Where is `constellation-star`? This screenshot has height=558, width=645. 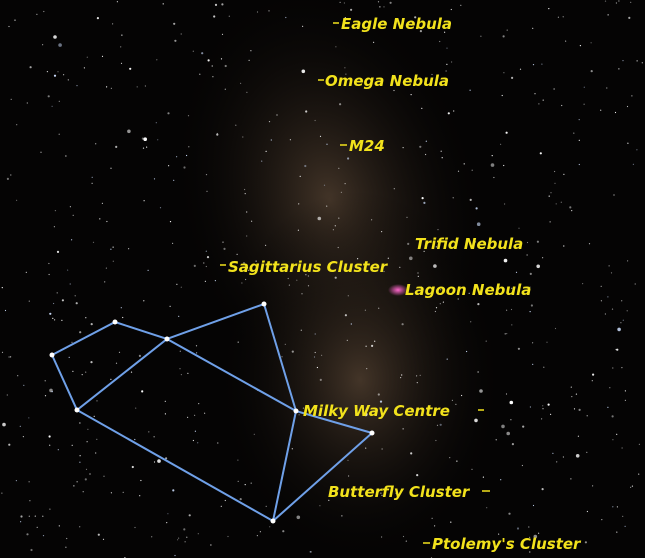
constellation-star is located at coordinates (52, 355).